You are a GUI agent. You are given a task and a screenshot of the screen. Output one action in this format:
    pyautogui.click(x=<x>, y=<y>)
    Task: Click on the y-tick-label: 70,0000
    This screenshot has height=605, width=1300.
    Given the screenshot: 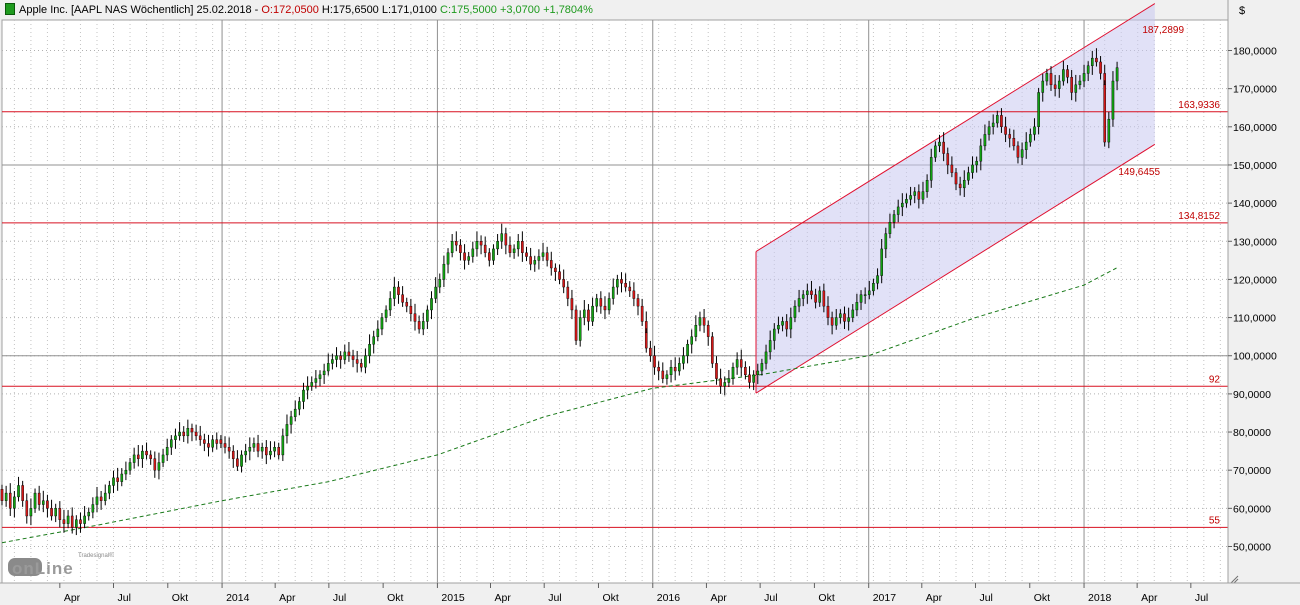 What is the action you would take?
    pyautogui.click(x=1252, y=471)
    